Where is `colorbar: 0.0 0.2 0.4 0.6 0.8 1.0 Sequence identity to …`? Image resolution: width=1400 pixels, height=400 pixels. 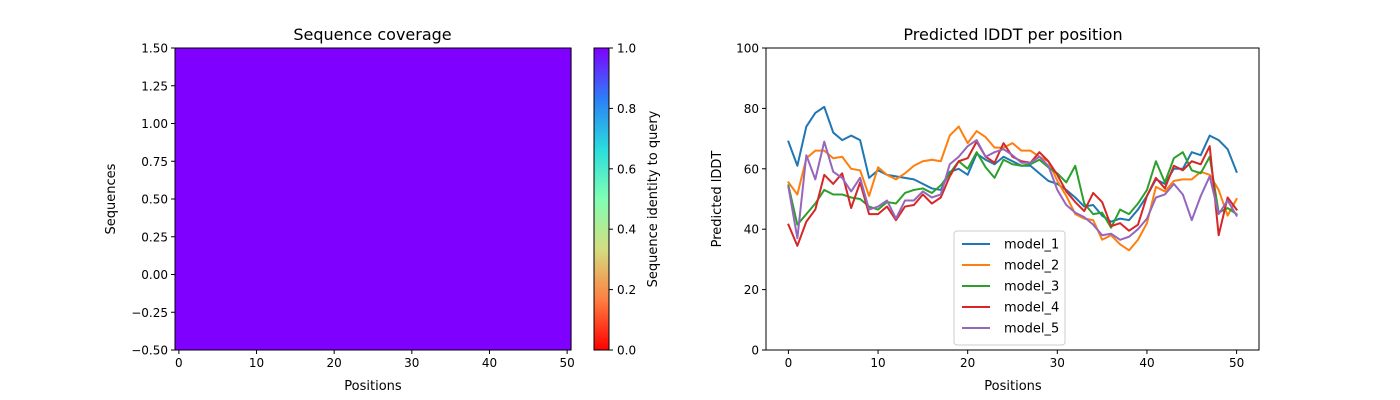
colorbar: 0.0 0.2 0.4 0.6 0.8 1.0 Sequence identity to … is located at coordinates (627, 200).